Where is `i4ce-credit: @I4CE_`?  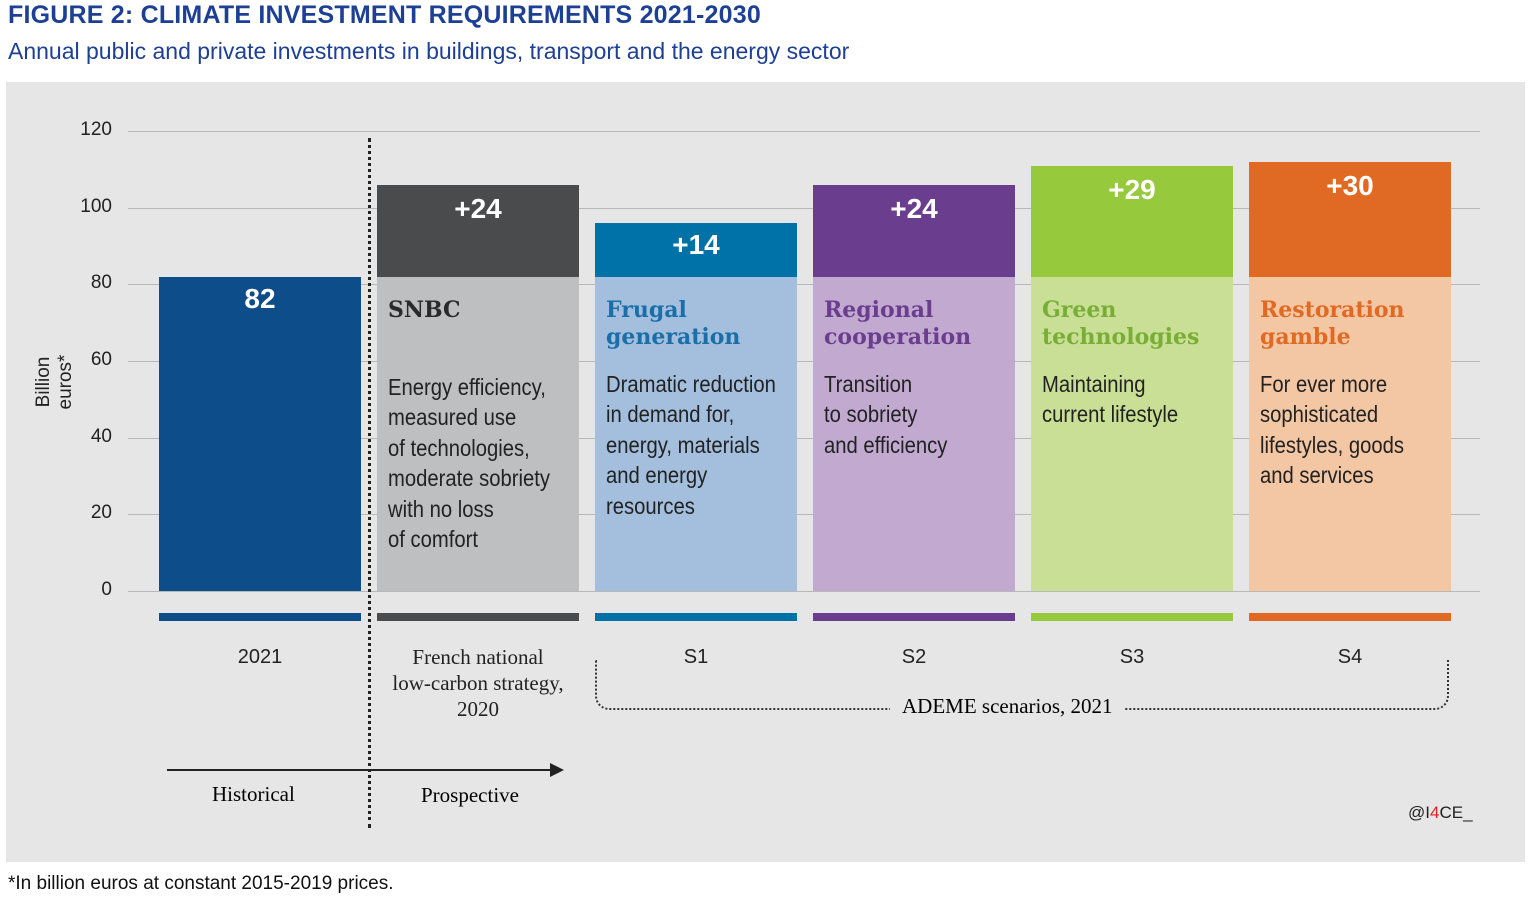
i4ce-credit: @I4CE_ is located at coordinates (1440, 813).